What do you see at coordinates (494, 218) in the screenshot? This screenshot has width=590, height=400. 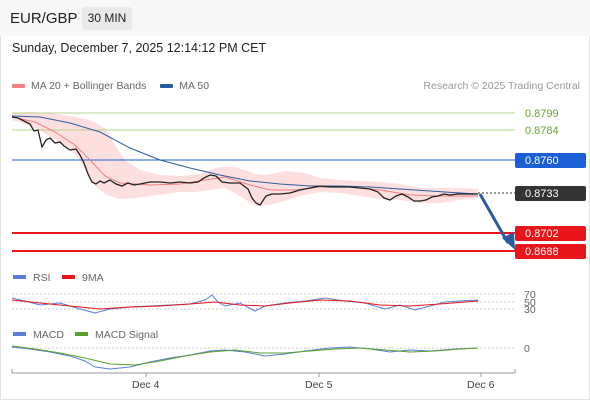 I see `forecast-arrow-line` at bounding box center [494, 218].